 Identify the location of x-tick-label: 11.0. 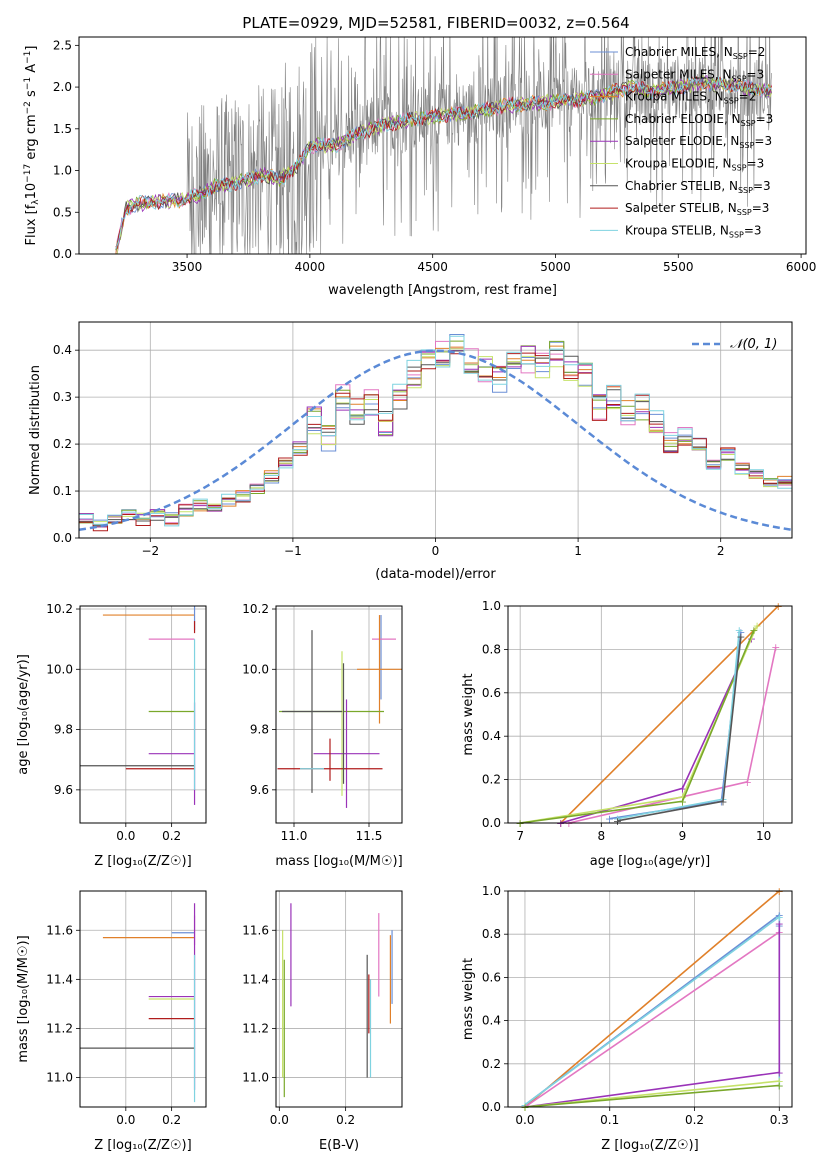
(294, 836).